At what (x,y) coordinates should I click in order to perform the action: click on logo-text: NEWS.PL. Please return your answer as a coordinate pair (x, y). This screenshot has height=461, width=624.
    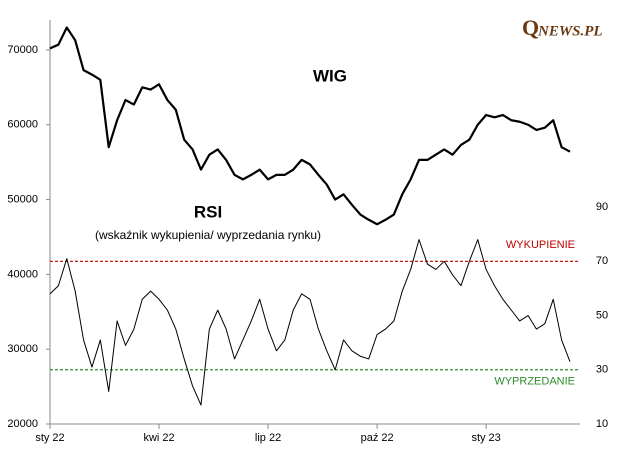
    Looking at the image, I should click on (570, 31).